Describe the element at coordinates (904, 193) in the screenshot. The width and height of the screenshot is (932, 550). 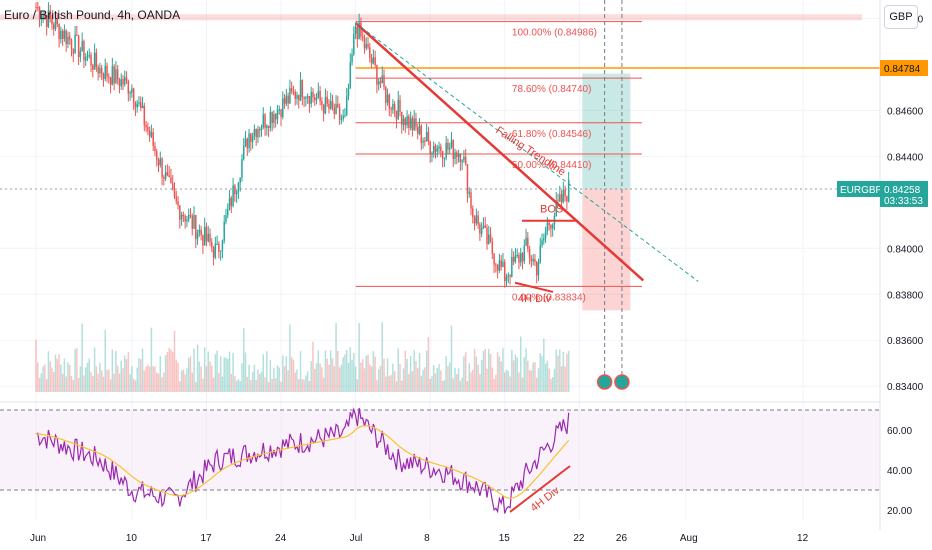
I see `current-price-badge` at that location.